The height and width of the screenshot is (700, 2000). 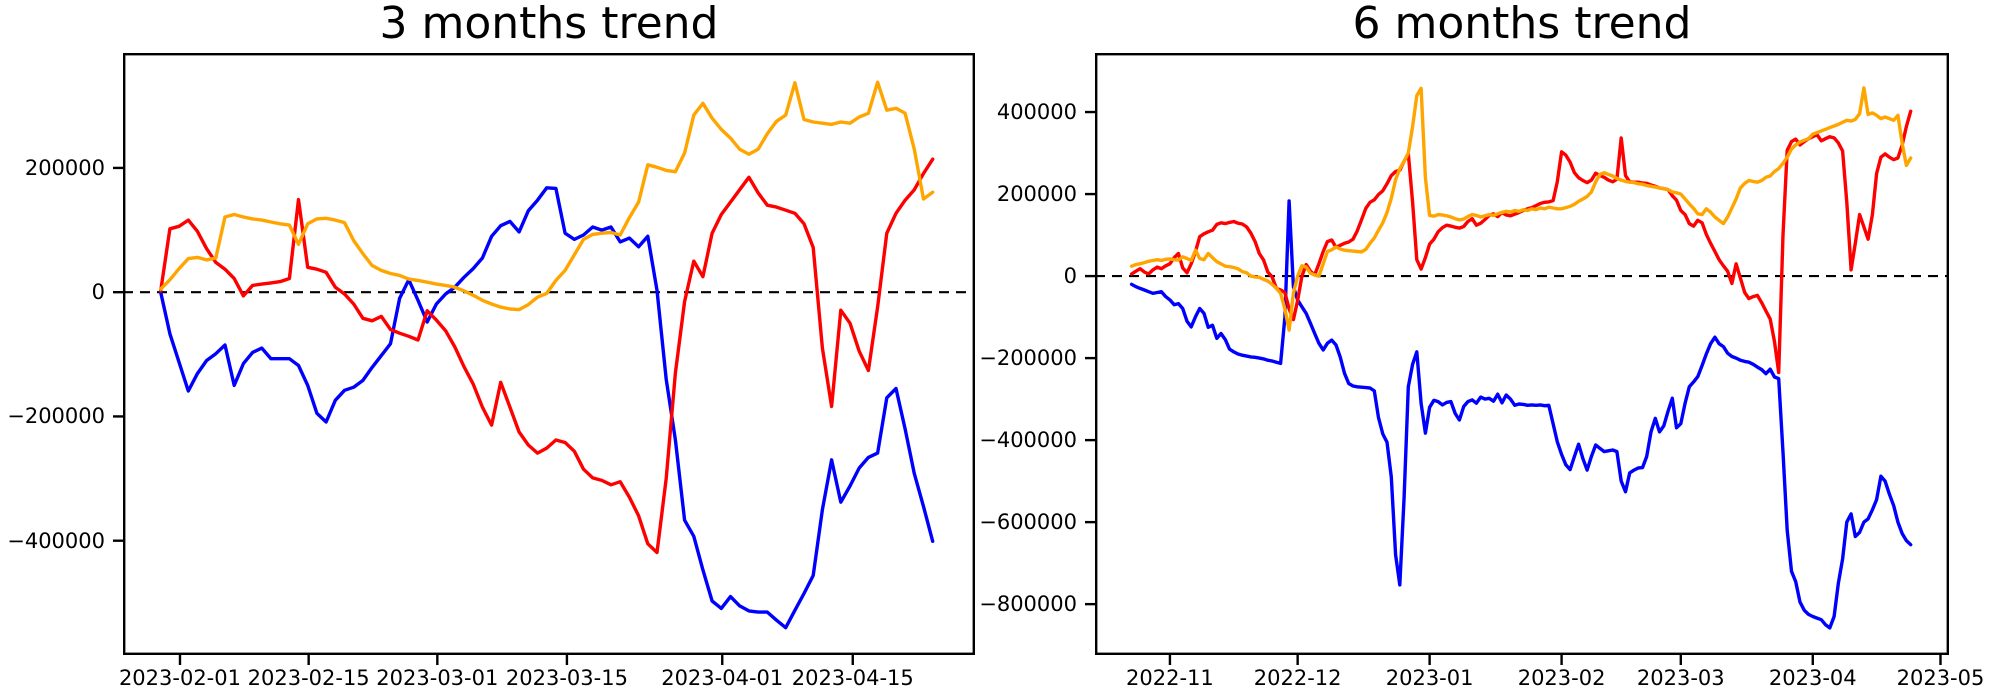 I want to click on x-tick-label: 2023-02-15, so click(x=308, y=678).